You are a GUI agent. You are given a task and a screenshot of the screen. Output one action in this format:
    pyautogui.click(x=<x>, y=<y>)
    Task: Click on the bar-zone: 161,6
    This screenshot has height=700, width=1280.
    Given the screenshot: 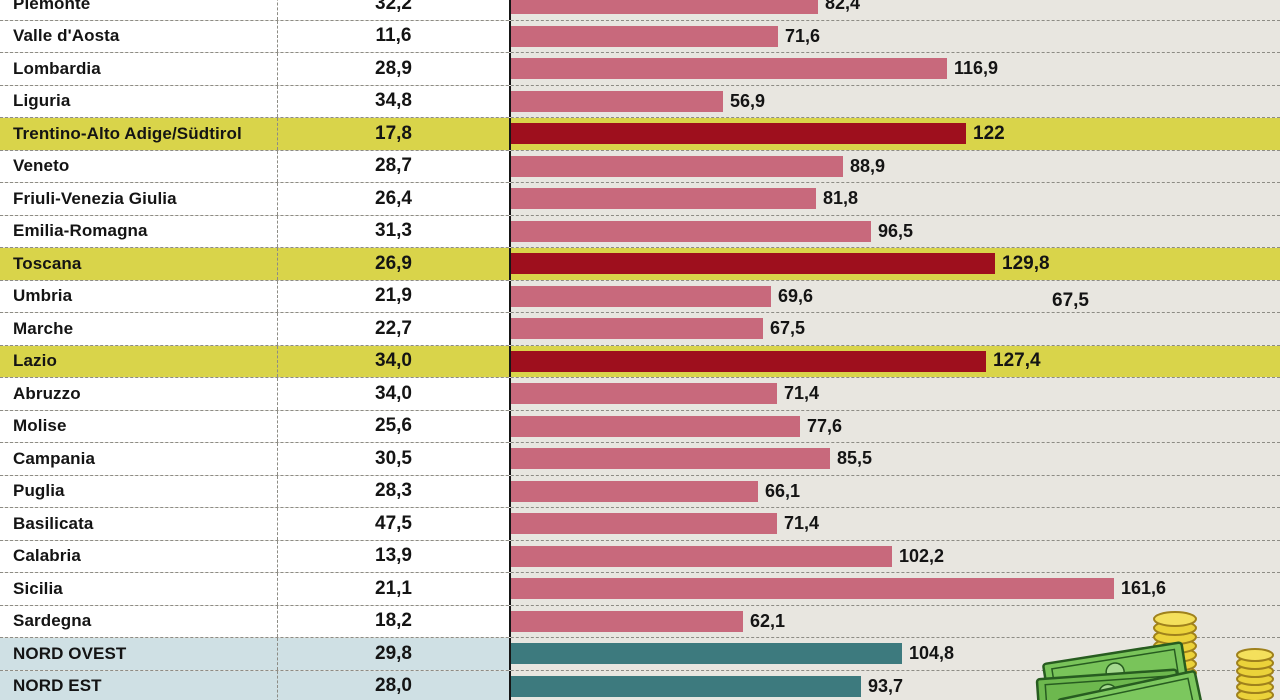 What is the action you would take?
    pyautogui.click(x=894, y=589)
    